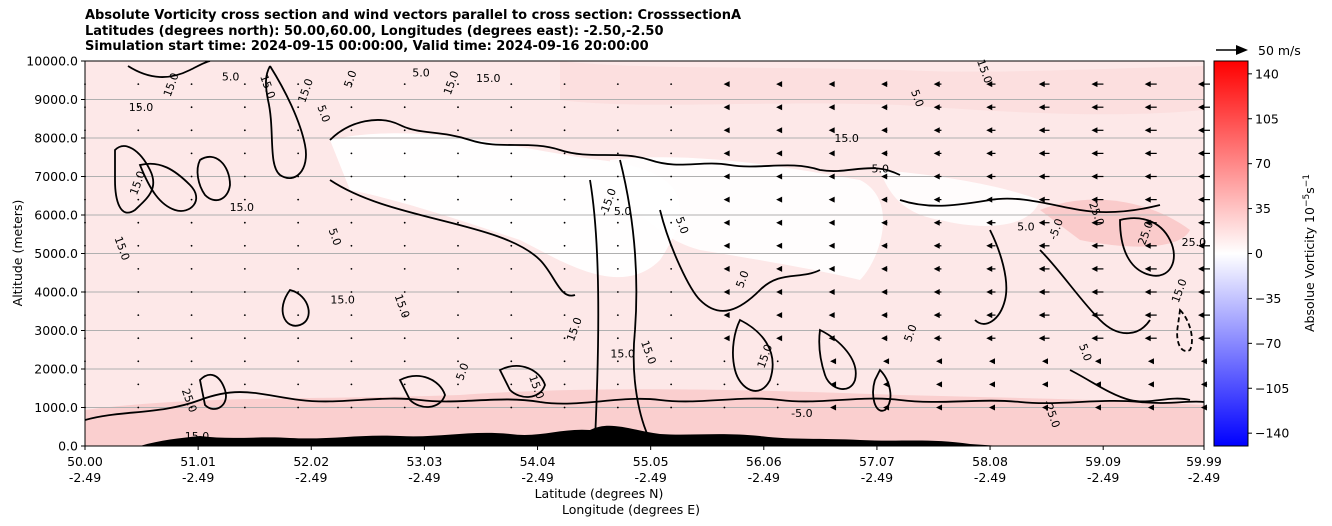  What do you see at coordinates (56, 253) in the screenshot?
I see `y-tick-label: 5000.0` at bounding box center [56, 253].